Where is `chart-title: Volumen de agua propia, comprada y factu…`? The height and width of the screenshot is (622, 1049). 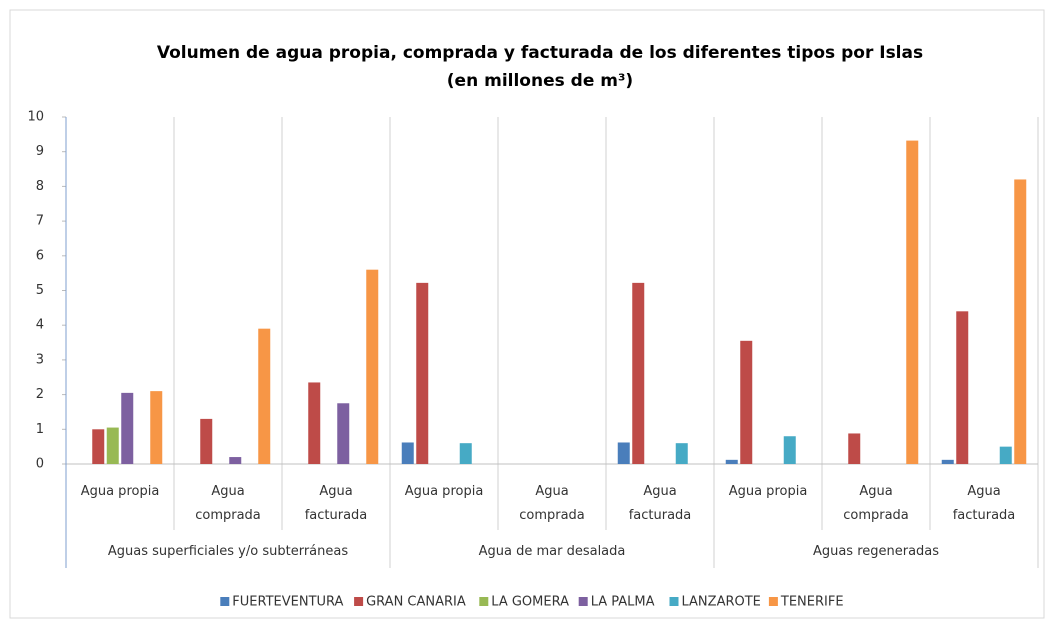 chart-title: Volumen de agua propia, comprada y factu… is located at coordinates (540, 53).